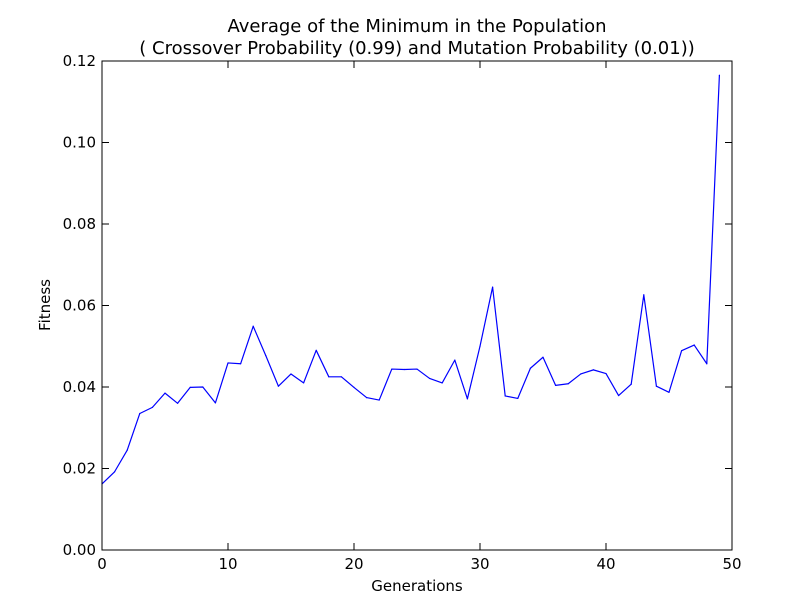 The image size is (812, 612). I want to click on y-tick-label: 0.04, so click(79, 387).